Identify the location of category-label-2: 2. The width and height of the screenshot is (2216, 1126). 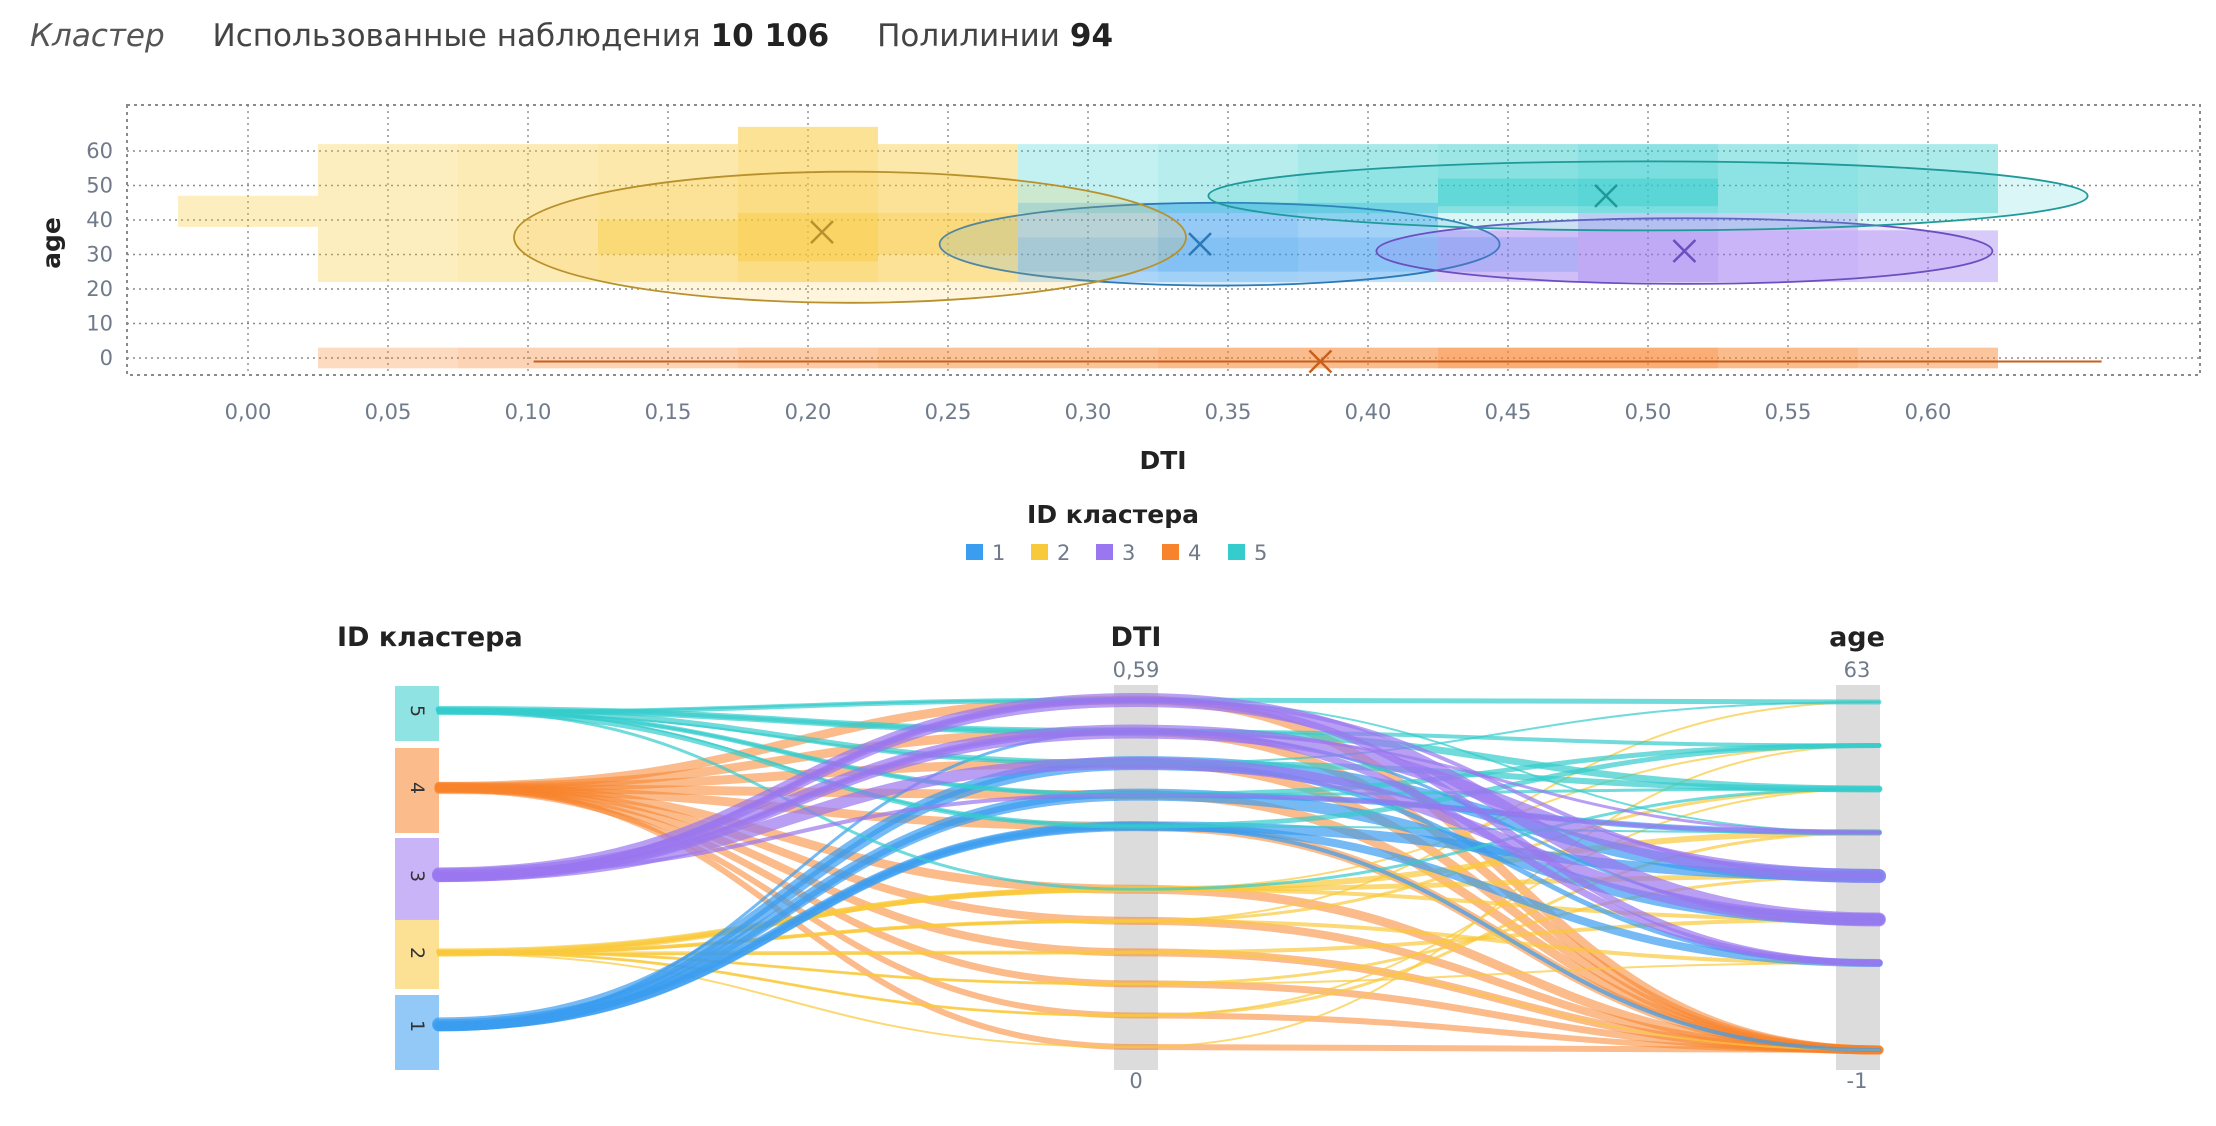
(417, 953).